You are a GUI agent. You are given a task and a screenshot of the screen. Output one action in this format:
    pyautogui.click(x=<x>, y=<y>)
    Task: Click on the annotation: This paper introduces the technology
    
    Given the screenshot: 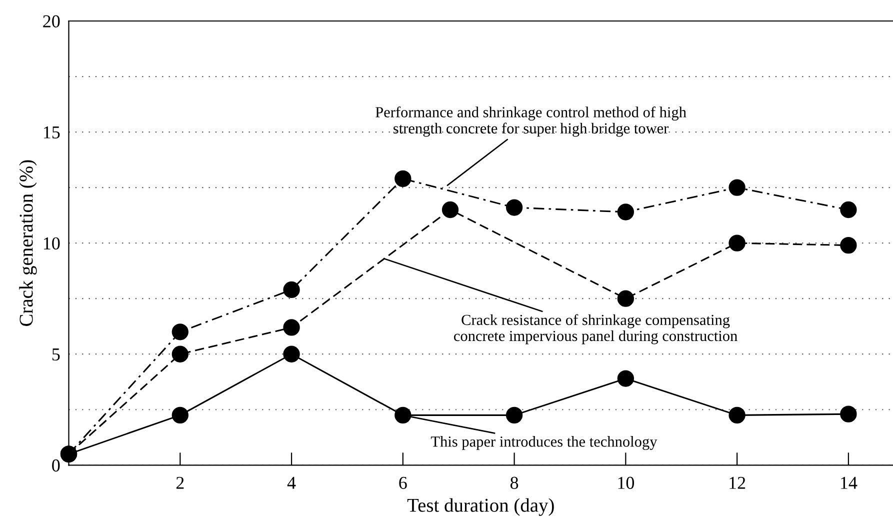 What is the action you would take?
    pyautogui.click(x=544, y=443)
    